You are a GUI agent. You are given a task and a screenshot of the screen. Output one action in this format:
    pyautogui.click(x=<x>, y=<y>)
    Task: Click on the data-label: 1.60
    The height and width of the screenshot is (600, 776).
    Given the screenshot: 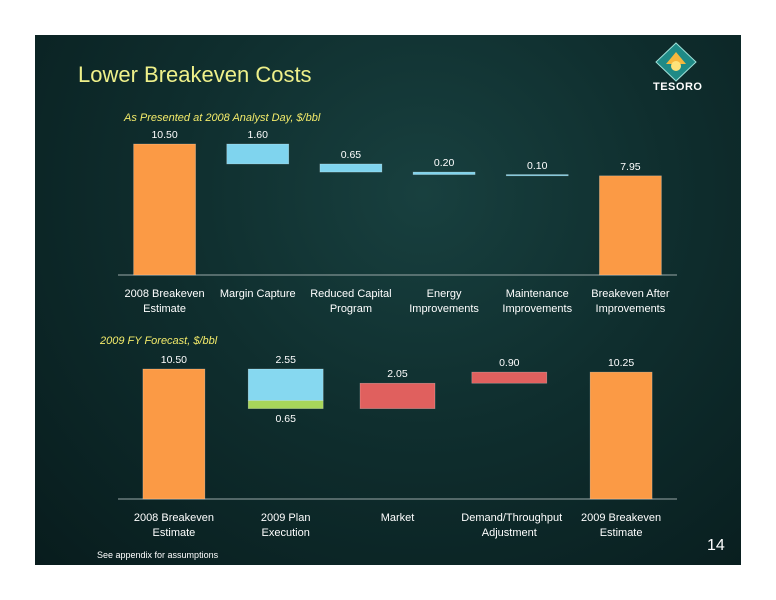 What is the action you would take?
    pyautogui.click(x=257, y=135)
    